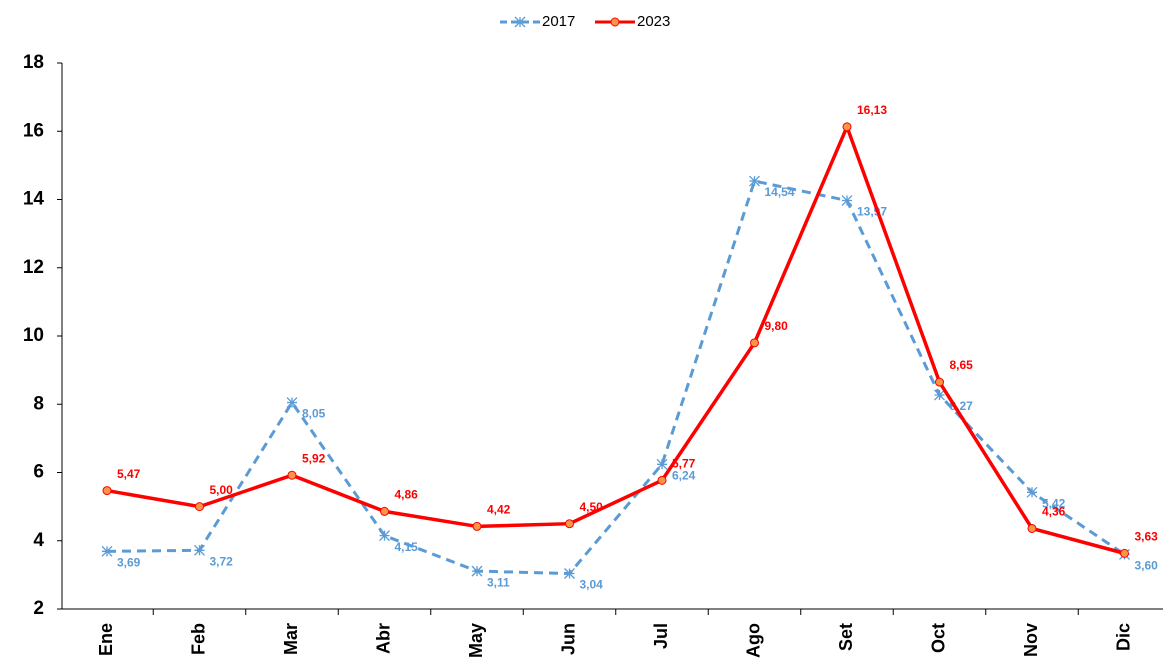  I want to click on y-tick-label: 16, so click(33, 130).